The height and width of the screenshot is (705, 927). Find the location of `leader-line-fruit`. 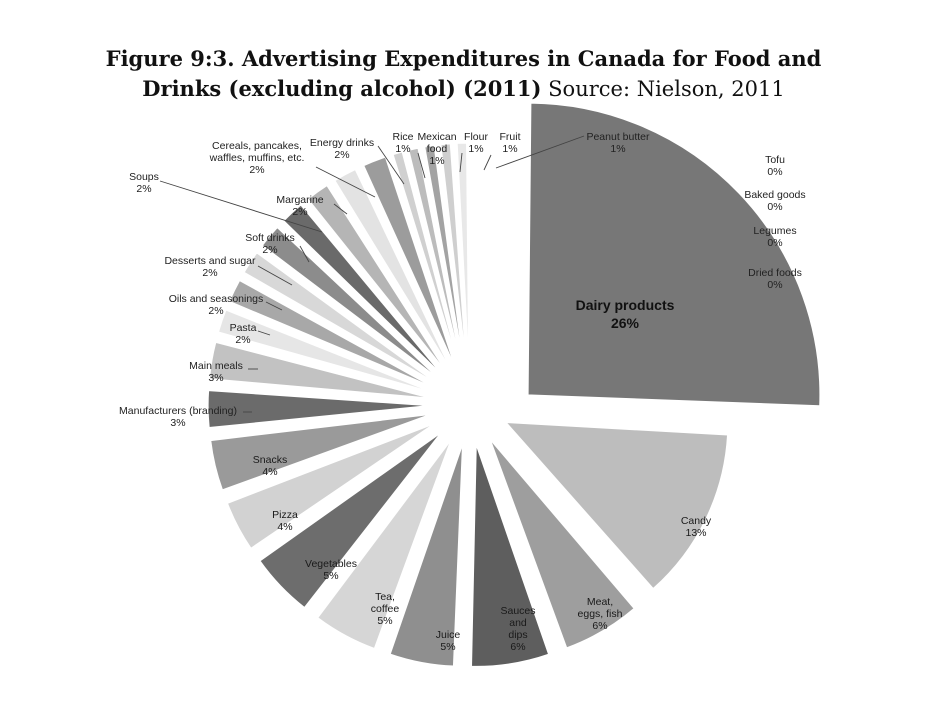

leader-line-fruit is located at coordinates (487, 162).